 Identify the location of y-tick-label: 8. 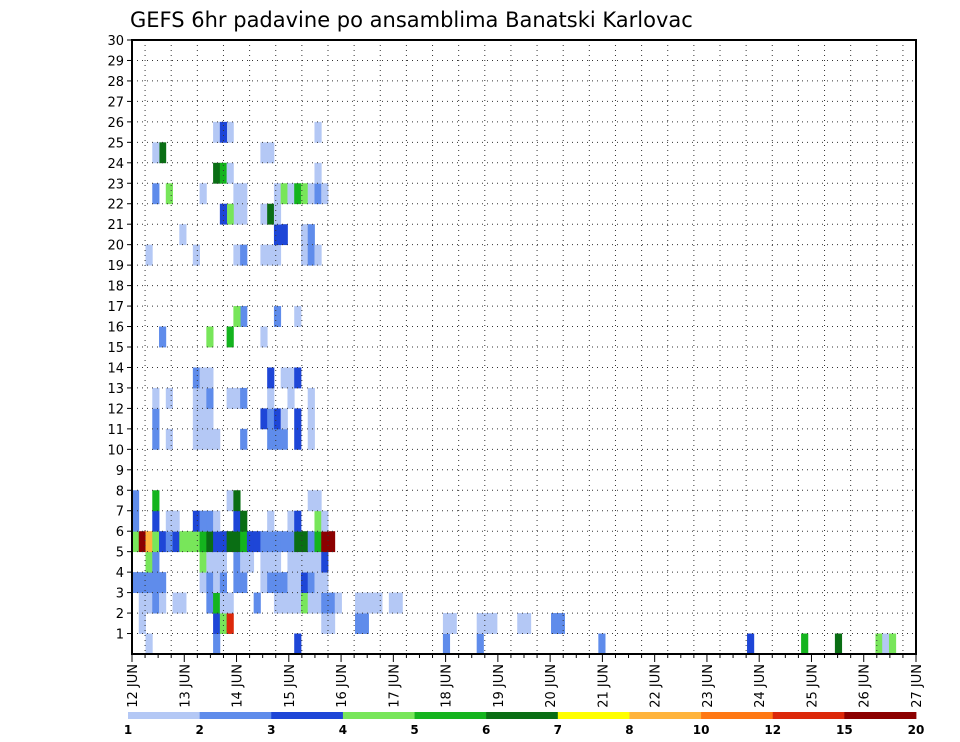
(120, 491).